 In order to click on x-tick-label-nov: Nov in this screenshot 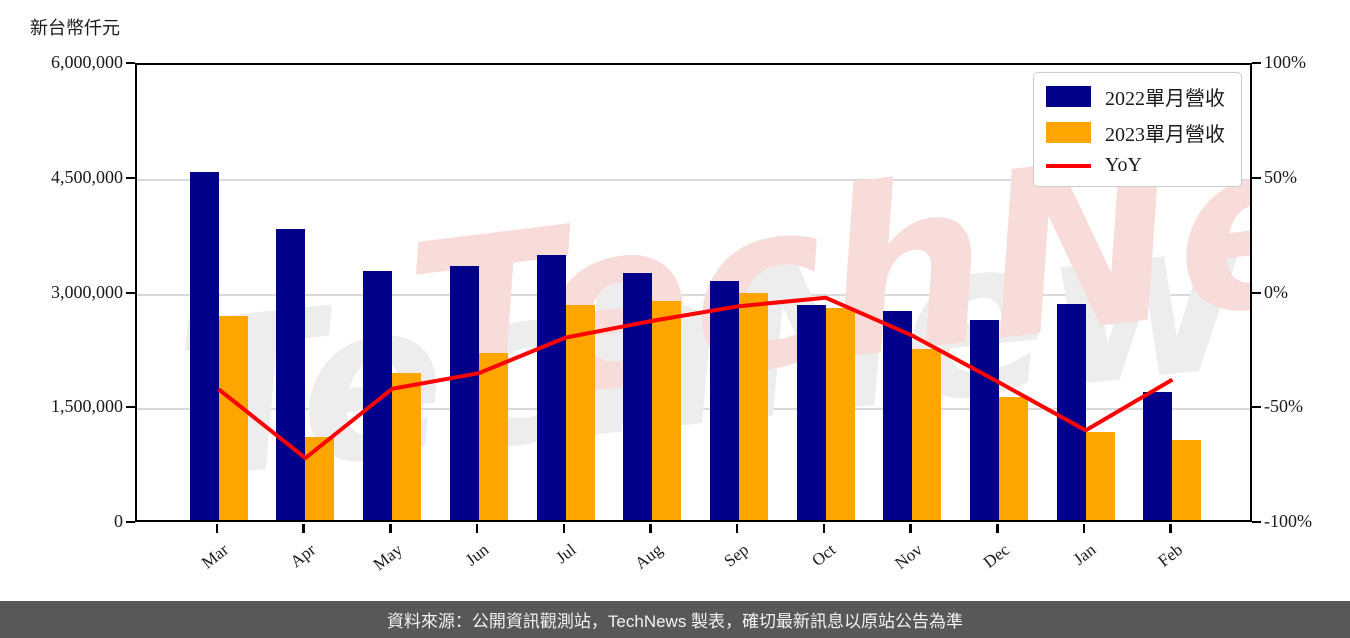, I will do `click(908, 556)`.